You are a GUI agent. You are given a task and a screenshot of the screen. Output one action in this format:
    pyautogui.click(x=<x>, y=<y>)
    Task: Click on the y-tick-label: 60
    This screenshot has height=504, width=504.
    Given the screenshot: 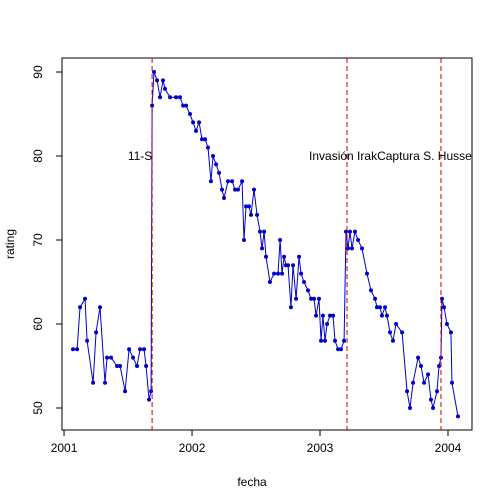 What is the action you would take?
    pyautogui.click(x=38, y=324)
    